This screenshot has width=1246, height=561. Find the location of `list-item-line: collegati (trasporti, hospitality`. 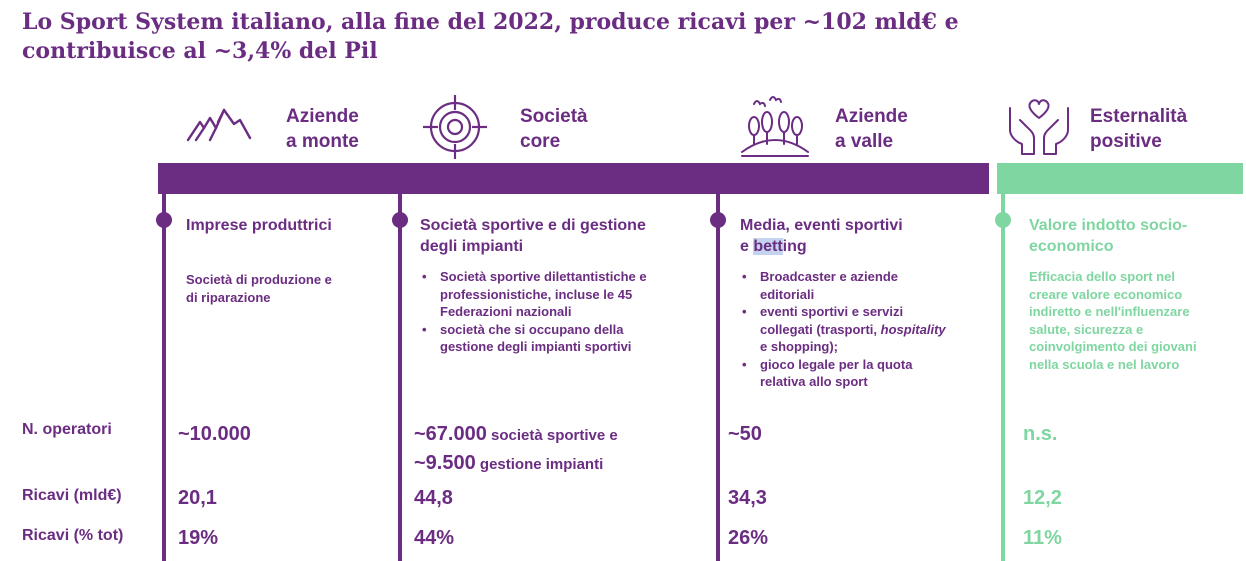

list-item-line: collegati (trasporti, hospitality is located at coordinates (853, 330).